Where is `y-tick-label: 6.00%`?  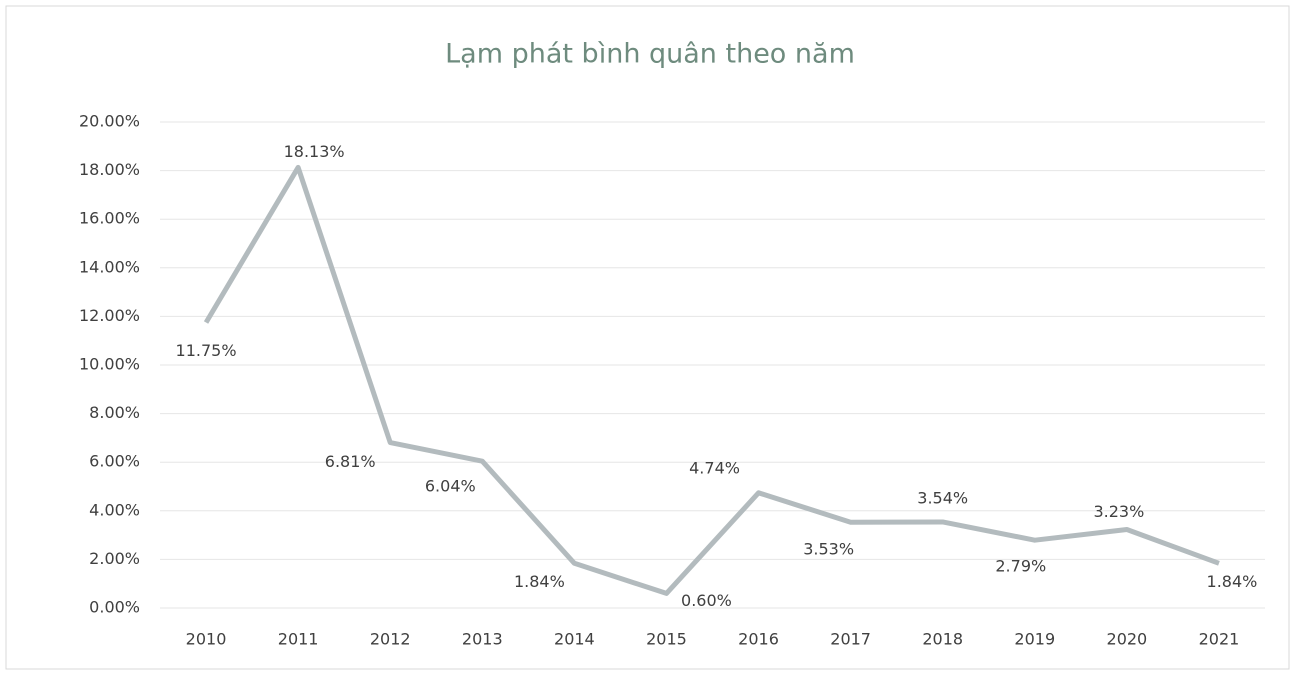
y-tick-label: 6.00% is located at coordinates (114, 461).